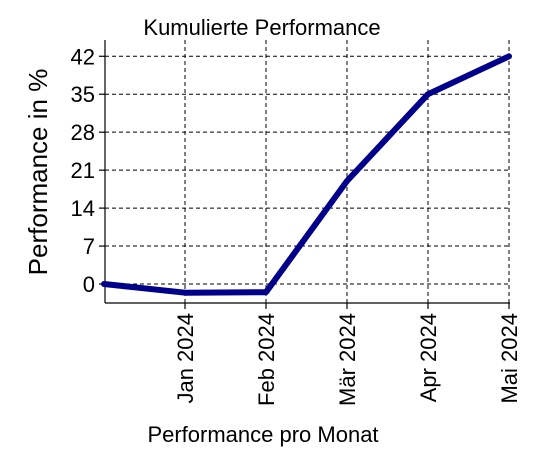 The height and width of the screenshot is (453, 555). I want to click on x-tick-layer: Jan 2024 Feb 2024 Mär 2024 Apr 2024 Mai 2024, so click(347, 354).